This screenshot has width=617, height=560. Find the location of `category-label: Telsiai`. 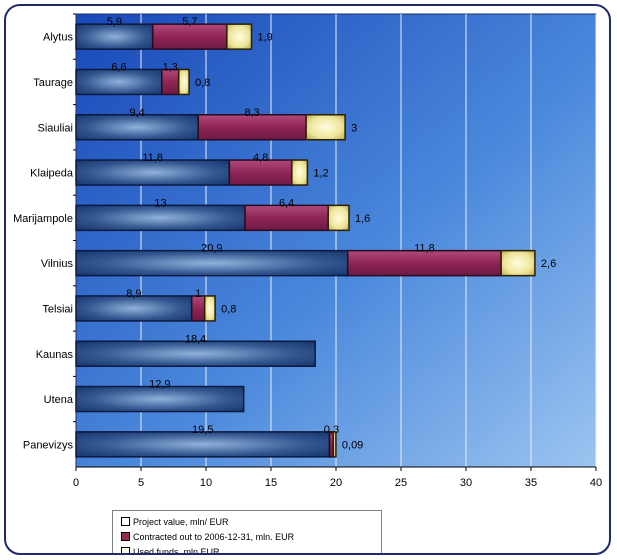

category-label: Telsiai is located at coordinates (57, 309).